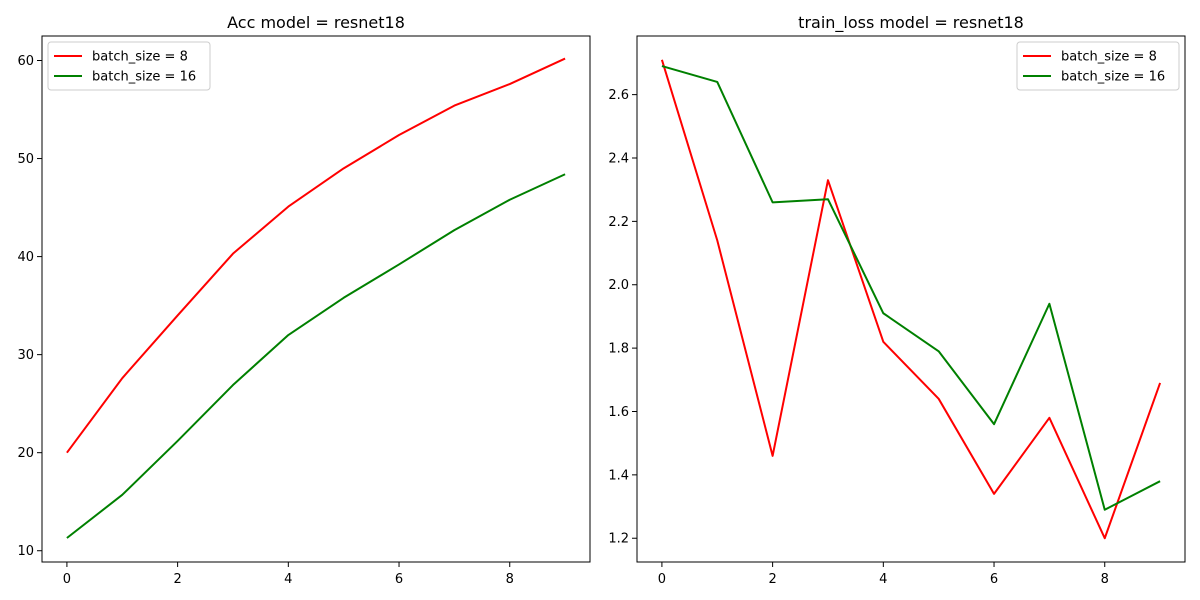 Image resolution: width=1200 pixels, height=600 pixels. What do you see at coordinates (618, 222) in the screenshot?
I see `y-tick-label: 2.2` at bounding box center [618, 222].